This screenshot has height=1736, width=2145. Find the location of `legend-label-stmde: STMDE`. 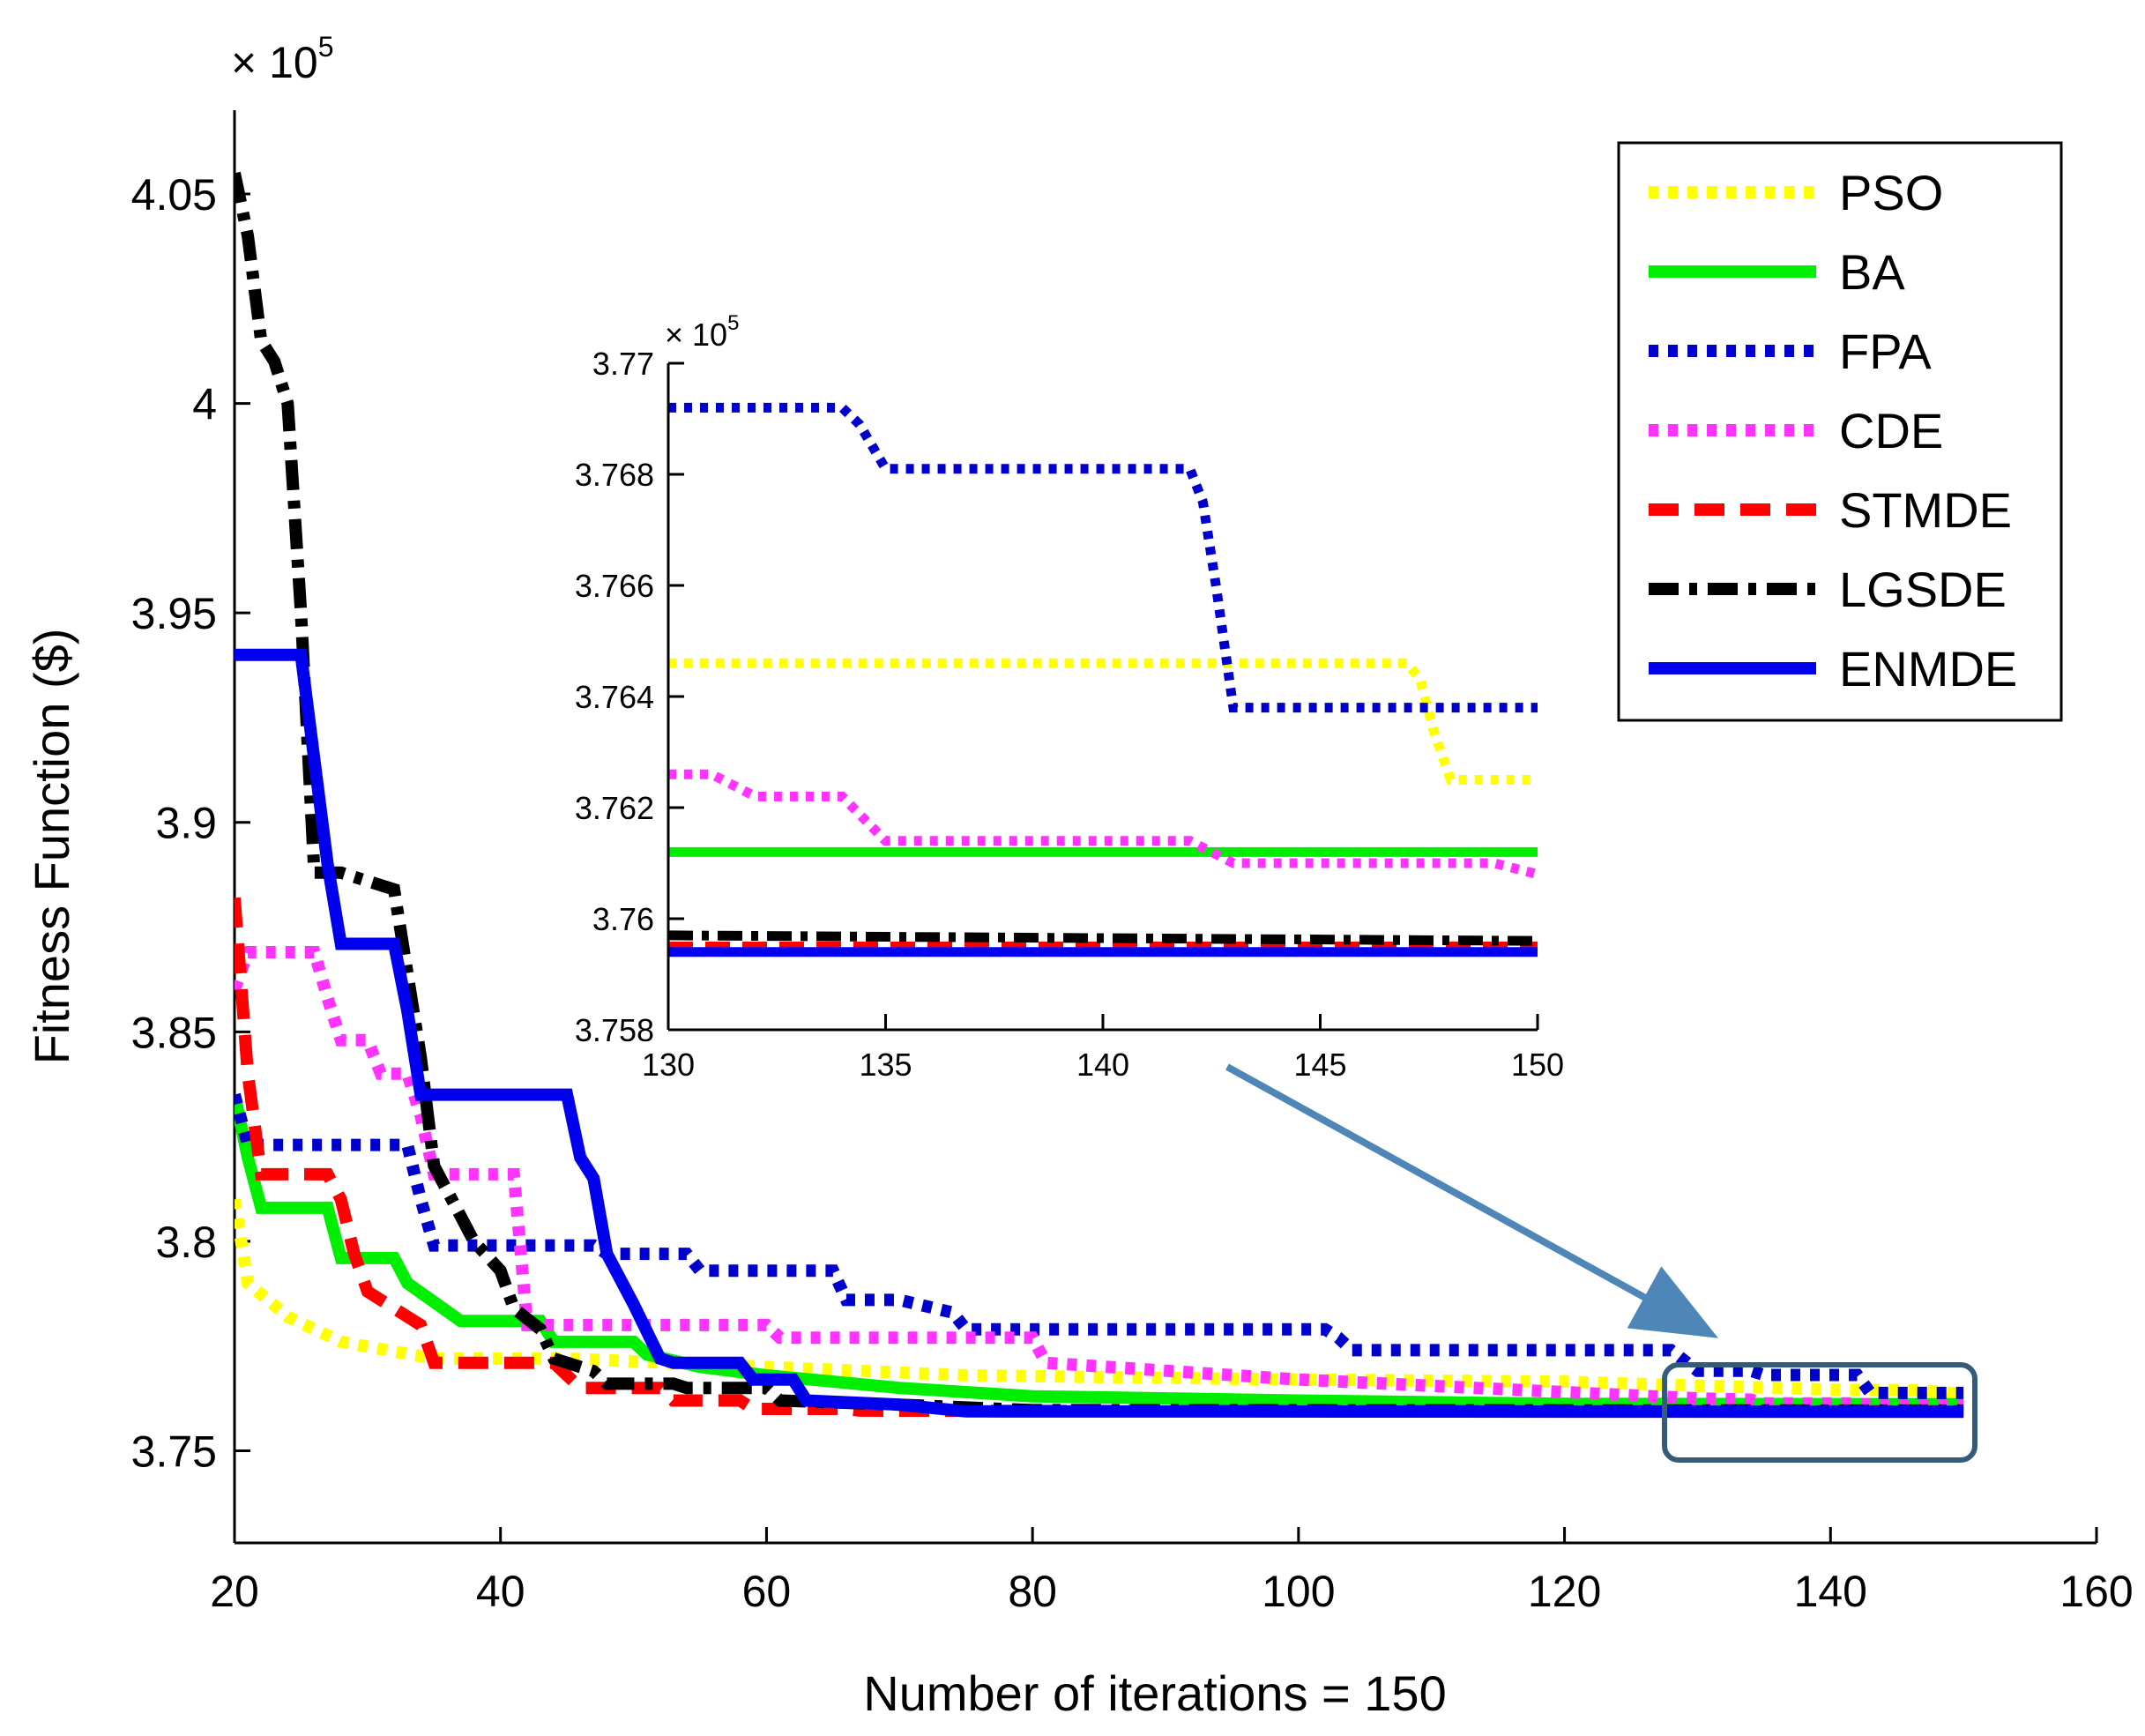

legend-label-stmde: STMDE is located at coordinates (1925, 510).